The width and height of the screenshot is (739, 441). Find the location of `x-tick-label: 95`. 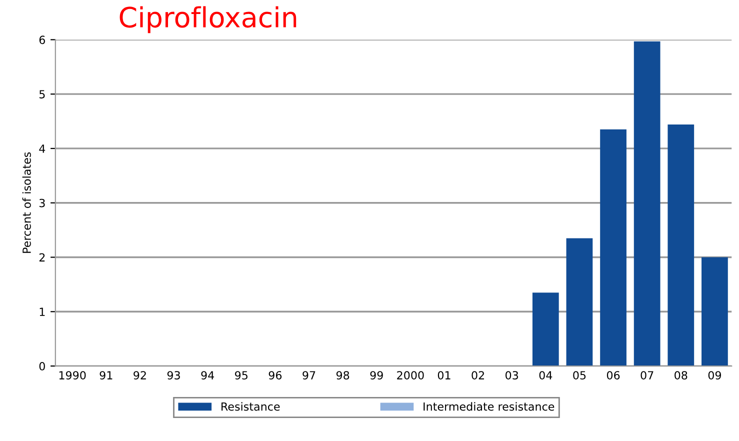

x-tick-label: 95 is located at coordinates (241, 375).